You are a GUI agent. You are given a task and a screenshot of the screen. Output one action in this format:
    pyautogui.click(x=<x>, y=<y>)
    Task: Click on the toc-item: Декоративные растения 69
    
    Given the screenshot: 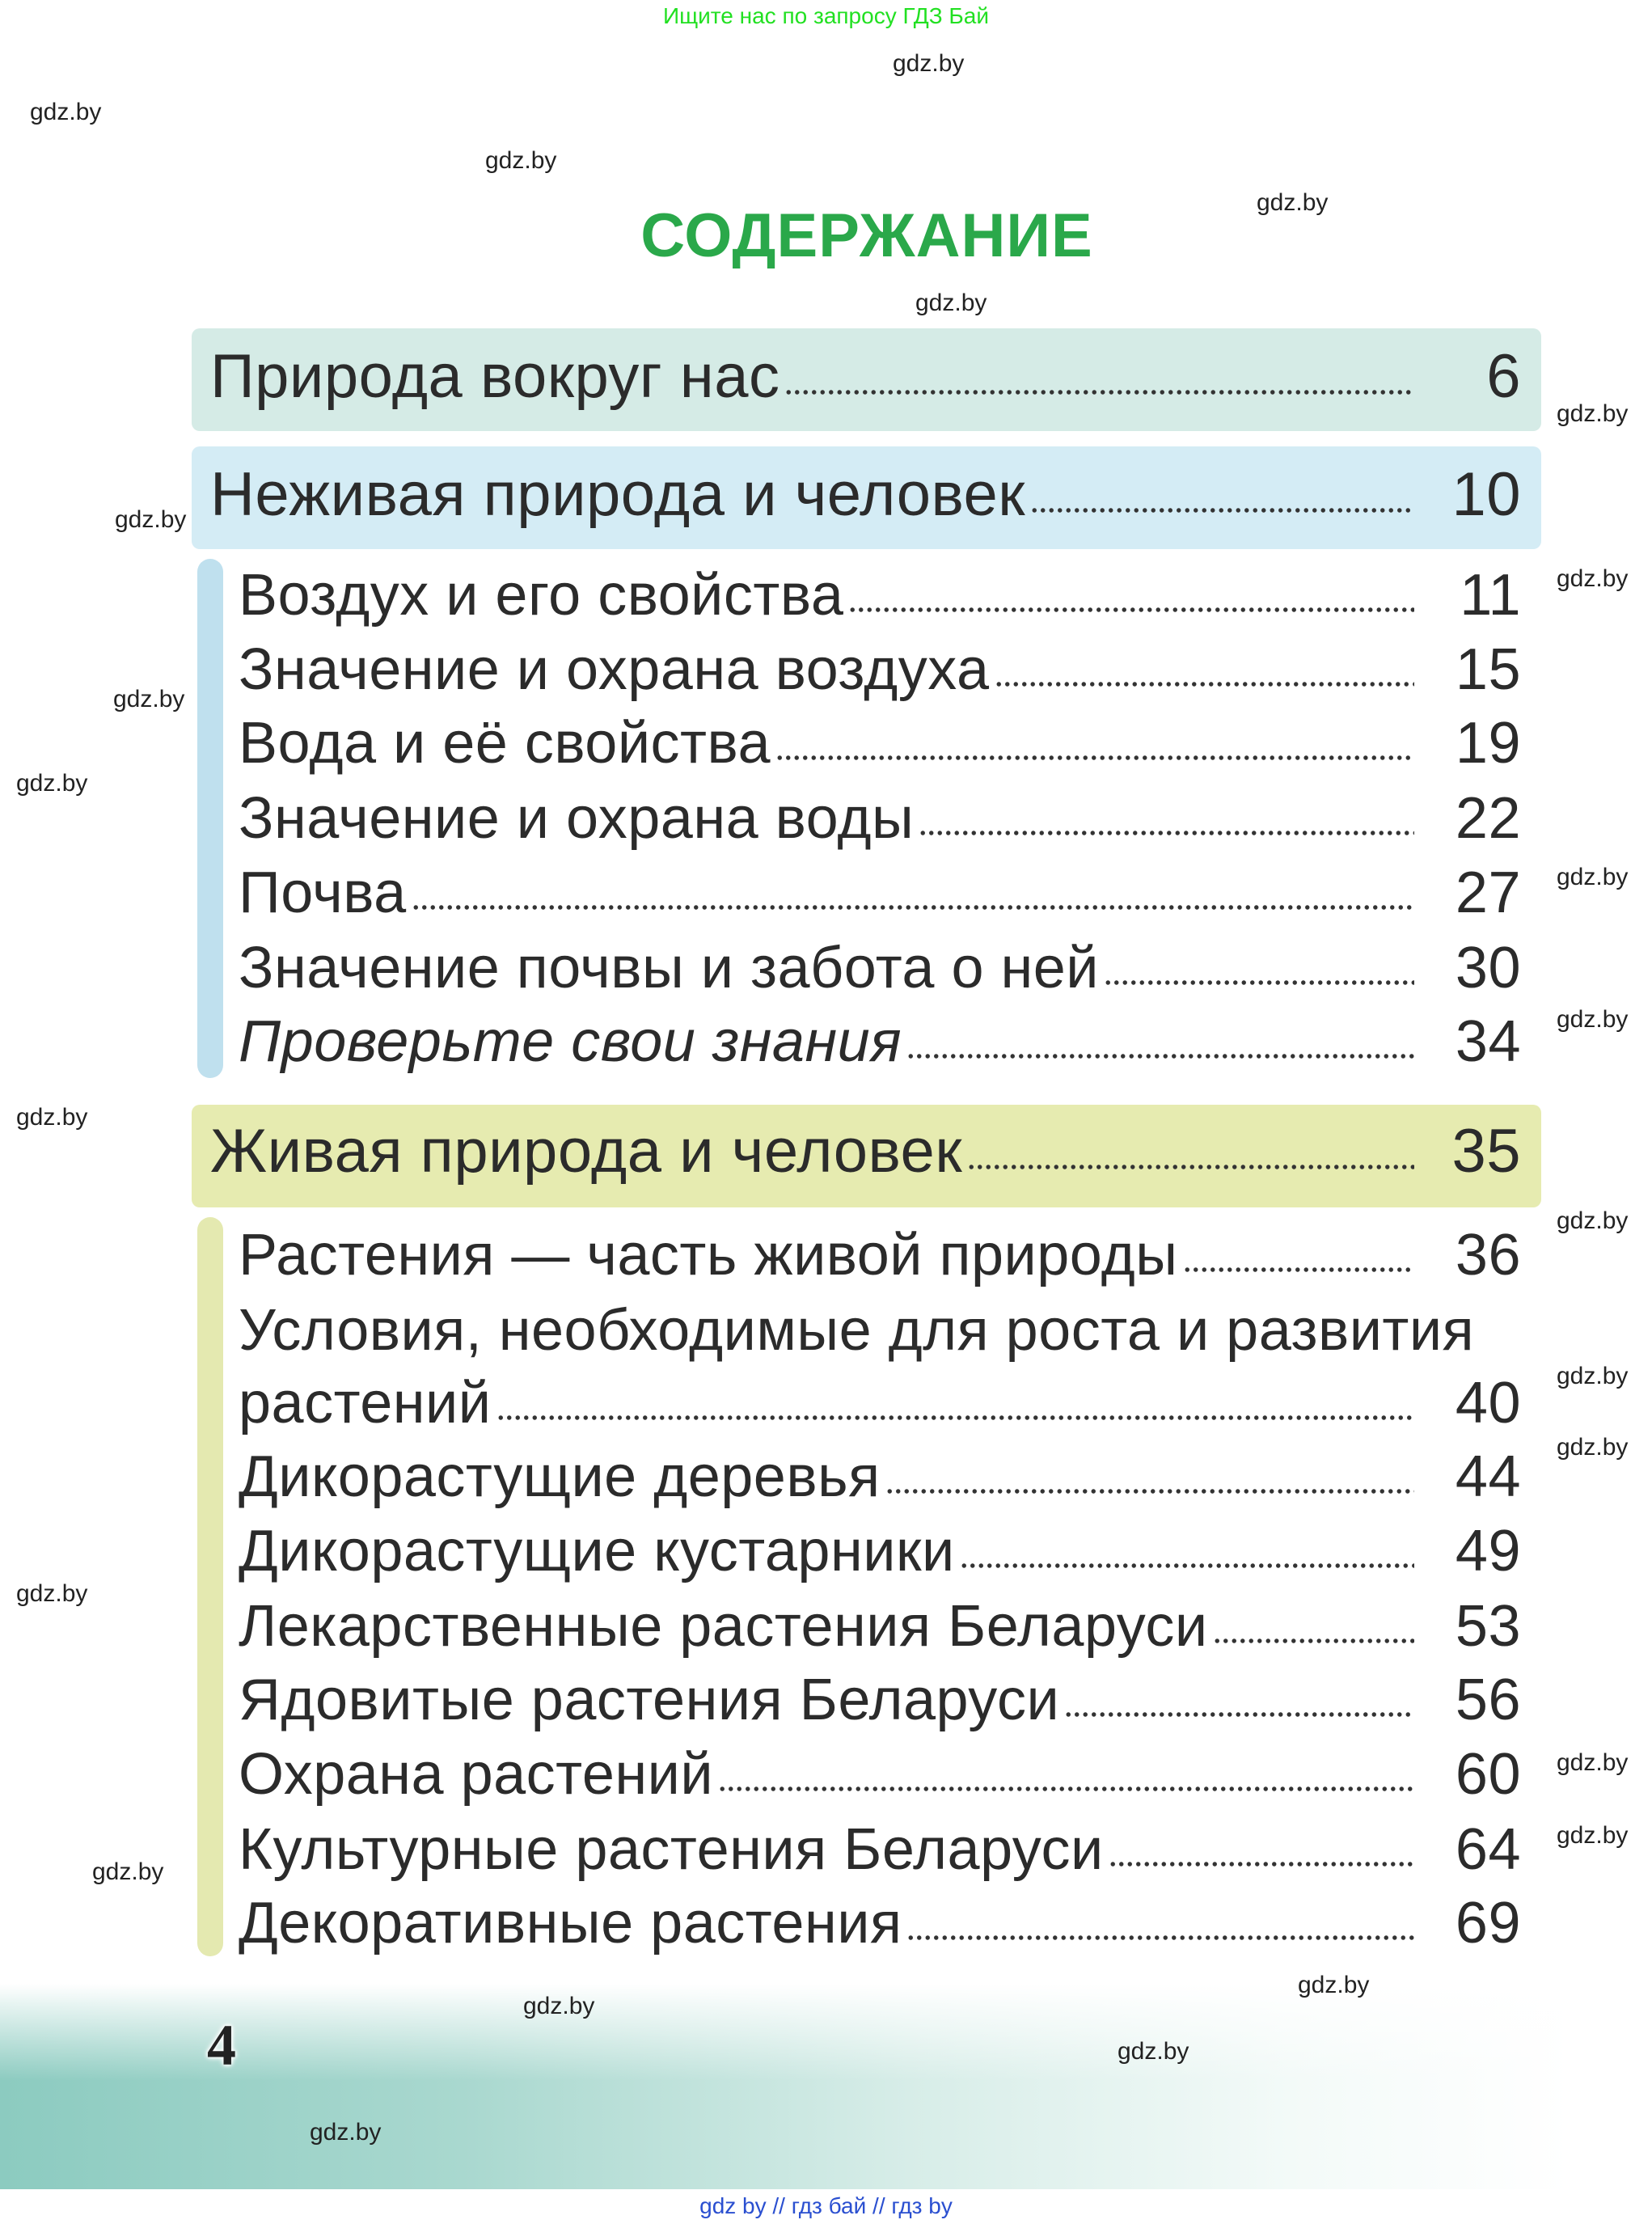 What is the action you would take?
    pyautogui.click(x=880, y=1923)
    